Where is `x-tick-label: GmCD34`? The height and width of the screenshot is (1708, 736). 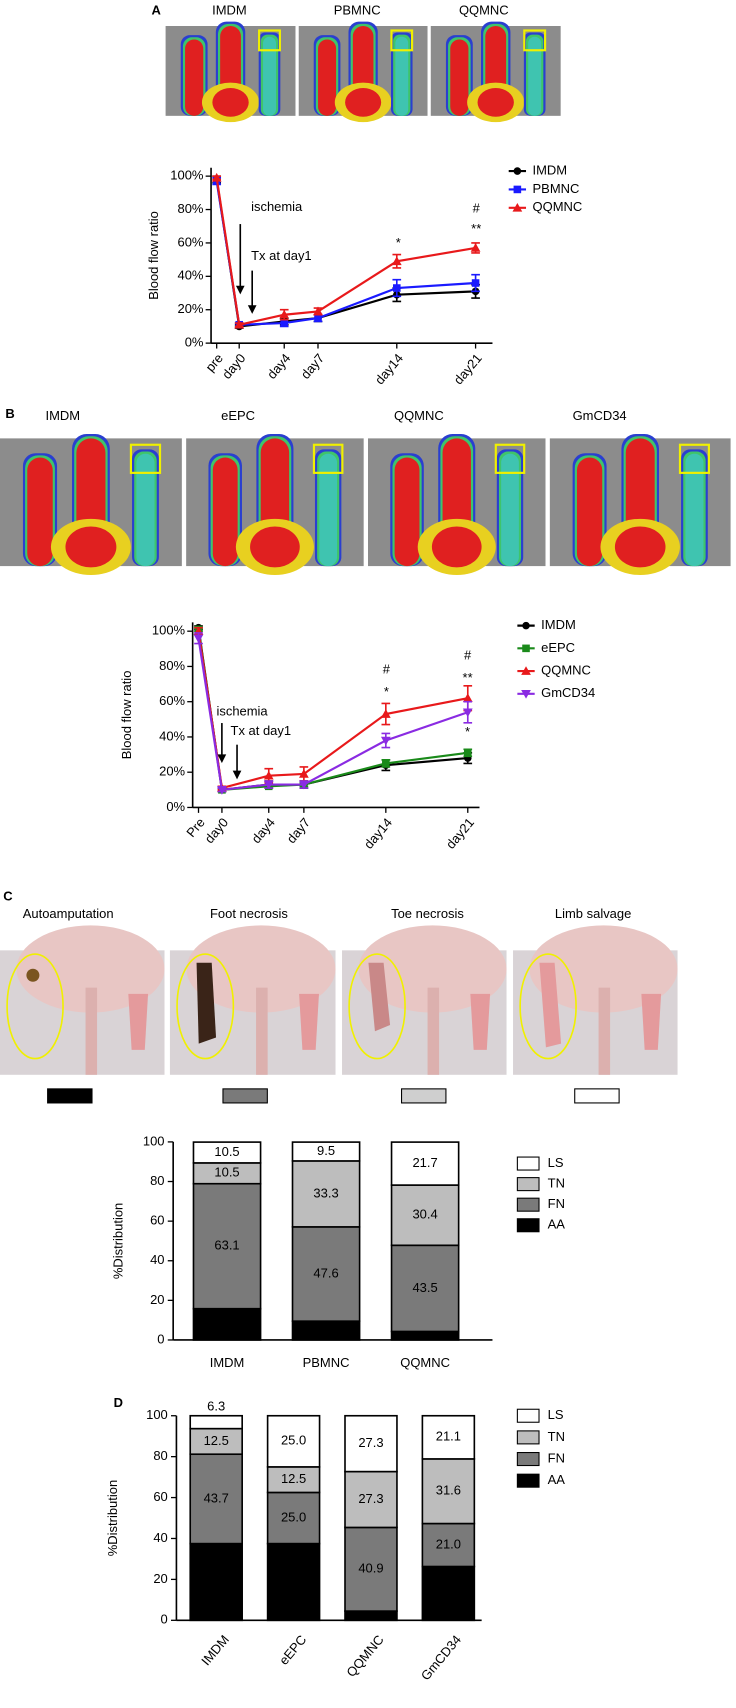 x-tick-label: GmCD34 is located at coordinates (441, 1657).